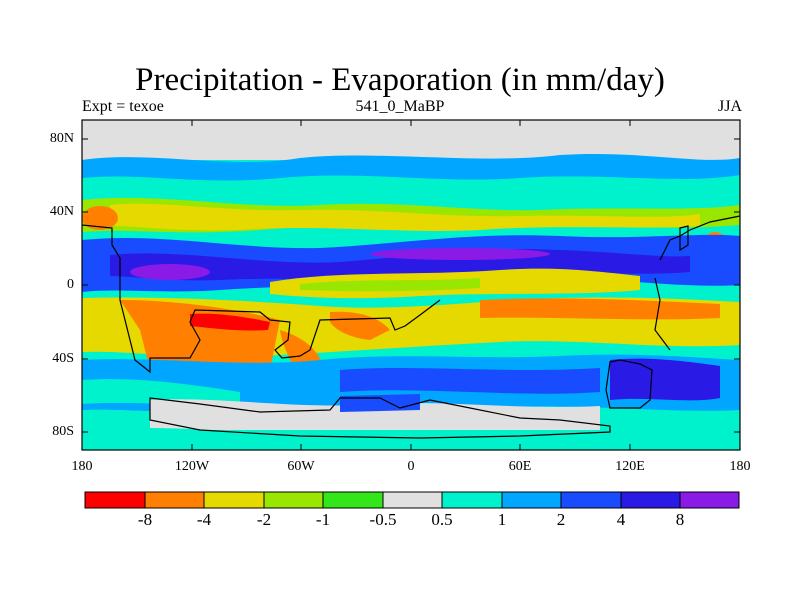 Image resolution: width=800 pixels, height=600 pixels. Describe the element at coordinates (192, 466) in the screenshot. I see `x-tick-label: 120W` at that location.